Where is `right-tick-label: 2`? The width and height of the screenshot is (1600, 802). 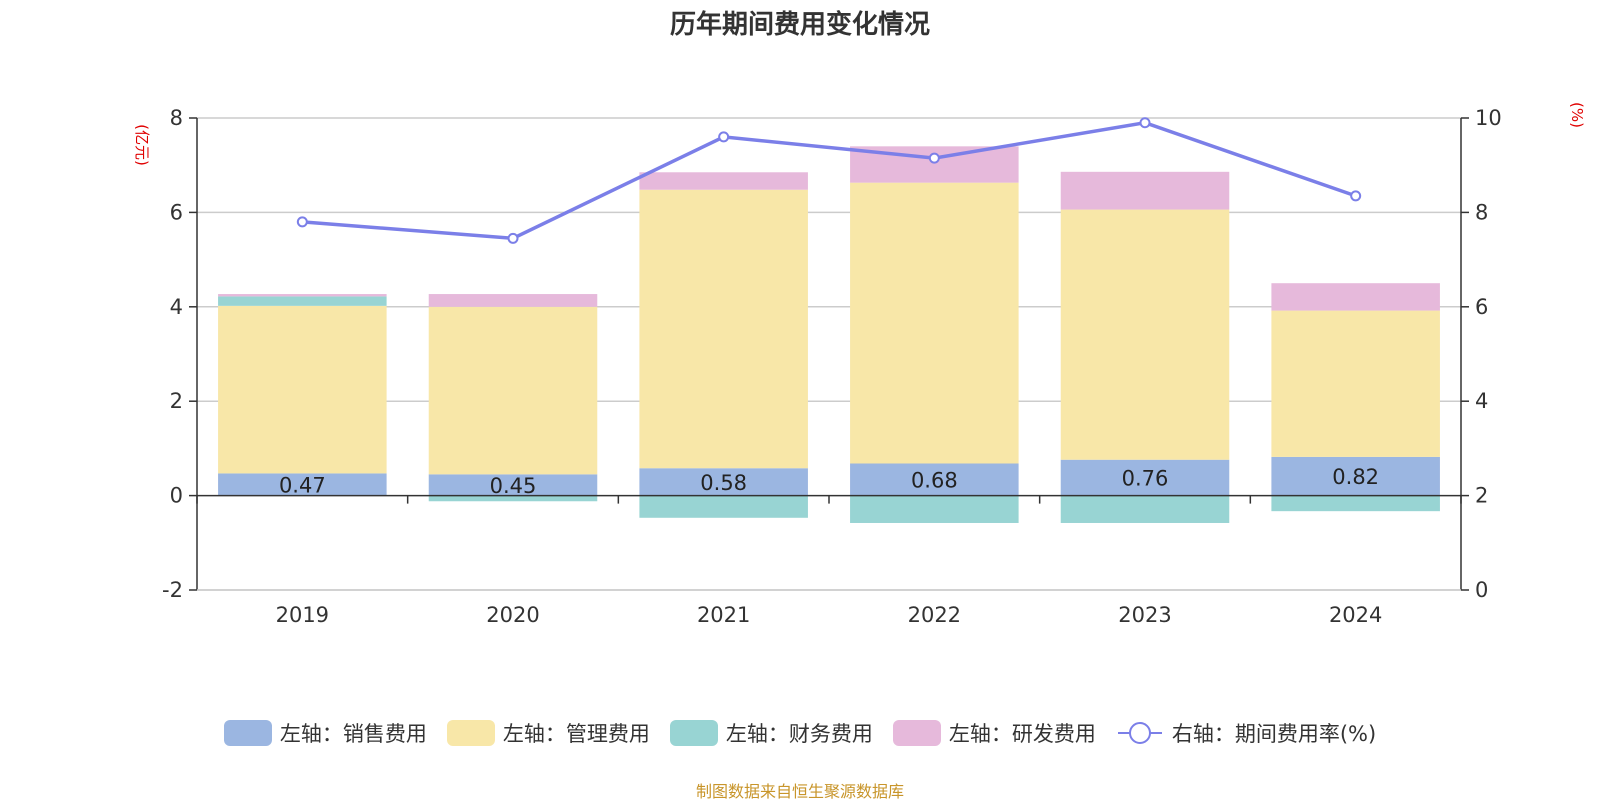
right-tick-label: 2 is located at coordinates (1481, 496).